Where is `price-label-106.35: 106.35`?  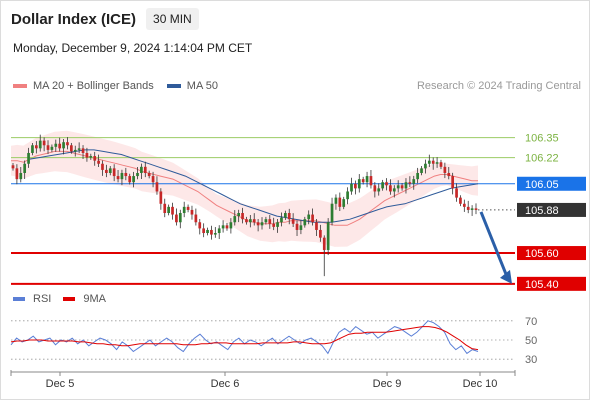
price-label-106.35: 106.35 is located at coordinates (542, 139).